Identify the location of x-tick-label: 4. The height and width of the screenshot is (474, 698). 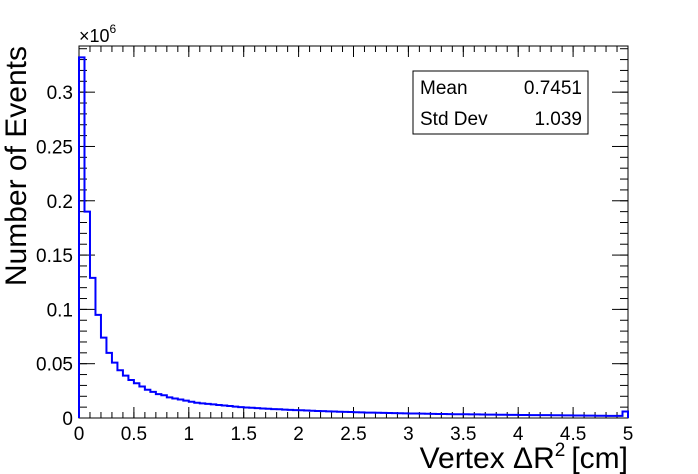
(518, 434).